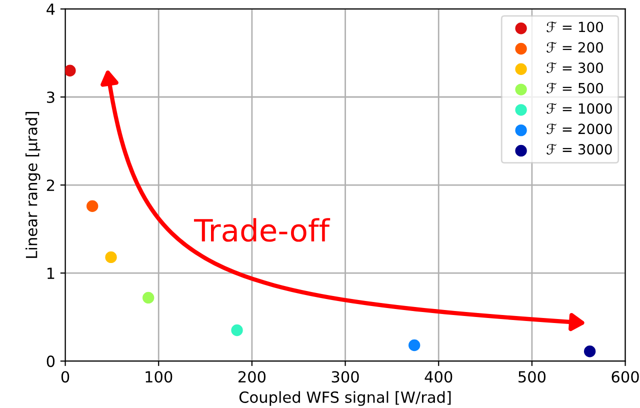 The height and width of the screenshot is (408, 640). I want to click on y-tick-label: 1, so click(51, 273).